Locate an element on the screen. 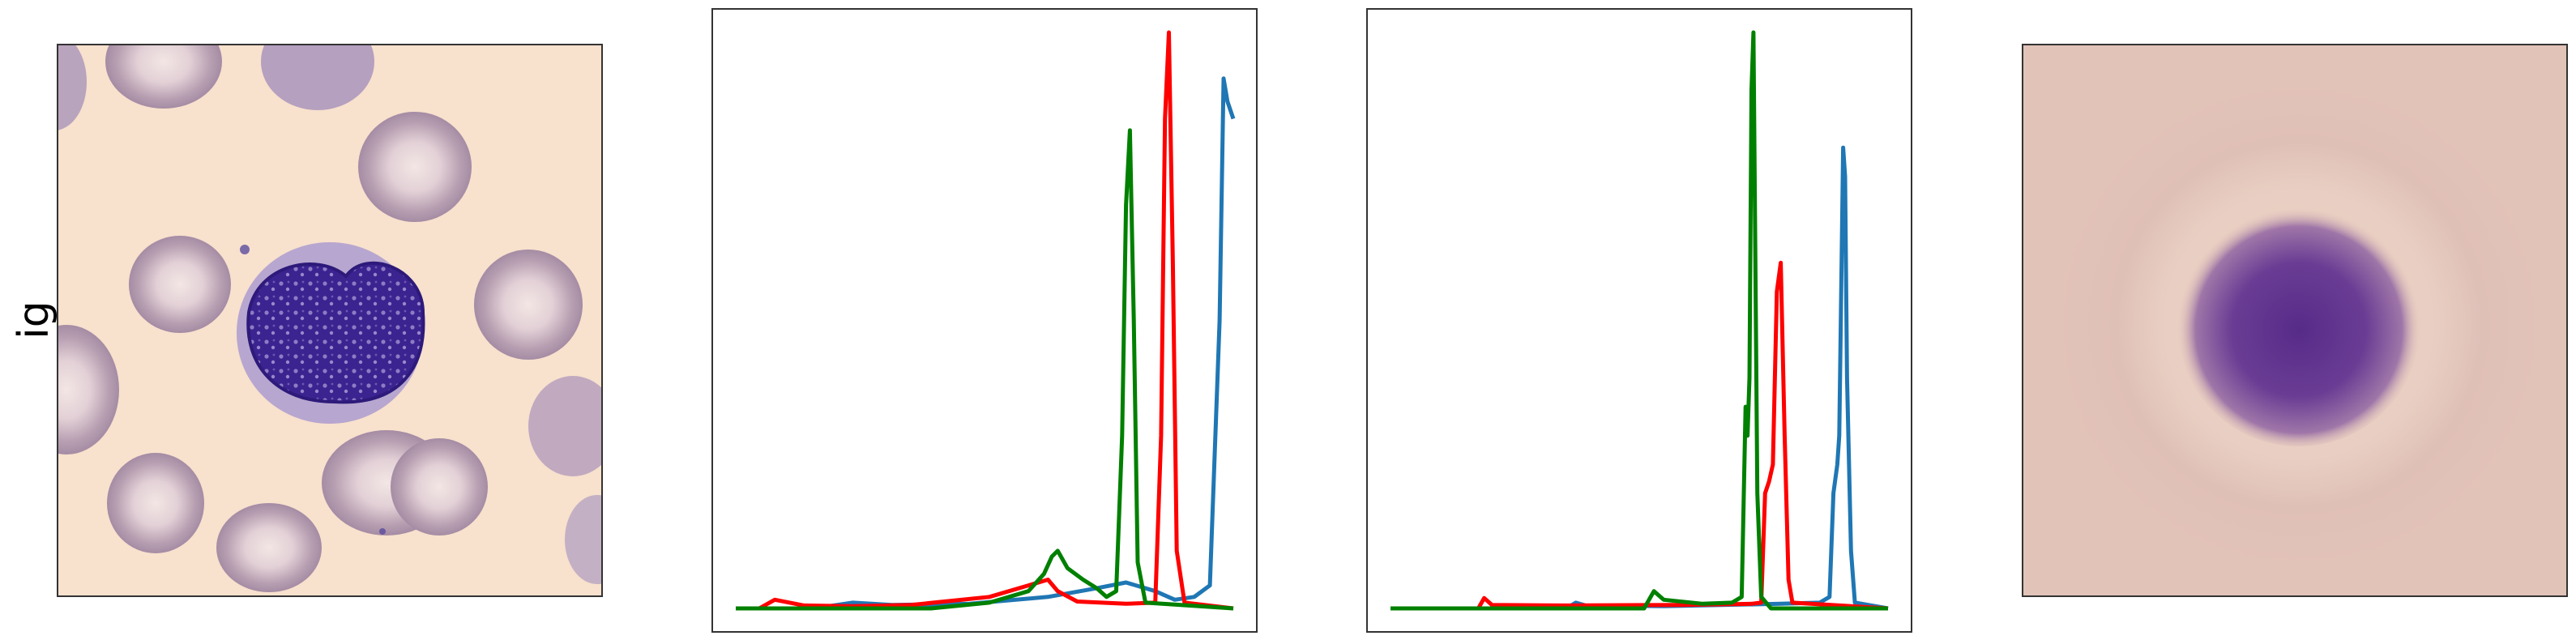 The height and width of the screenshot is (640, 2576). histogram-2-series-1-line is located at coordinates (1640, 378).